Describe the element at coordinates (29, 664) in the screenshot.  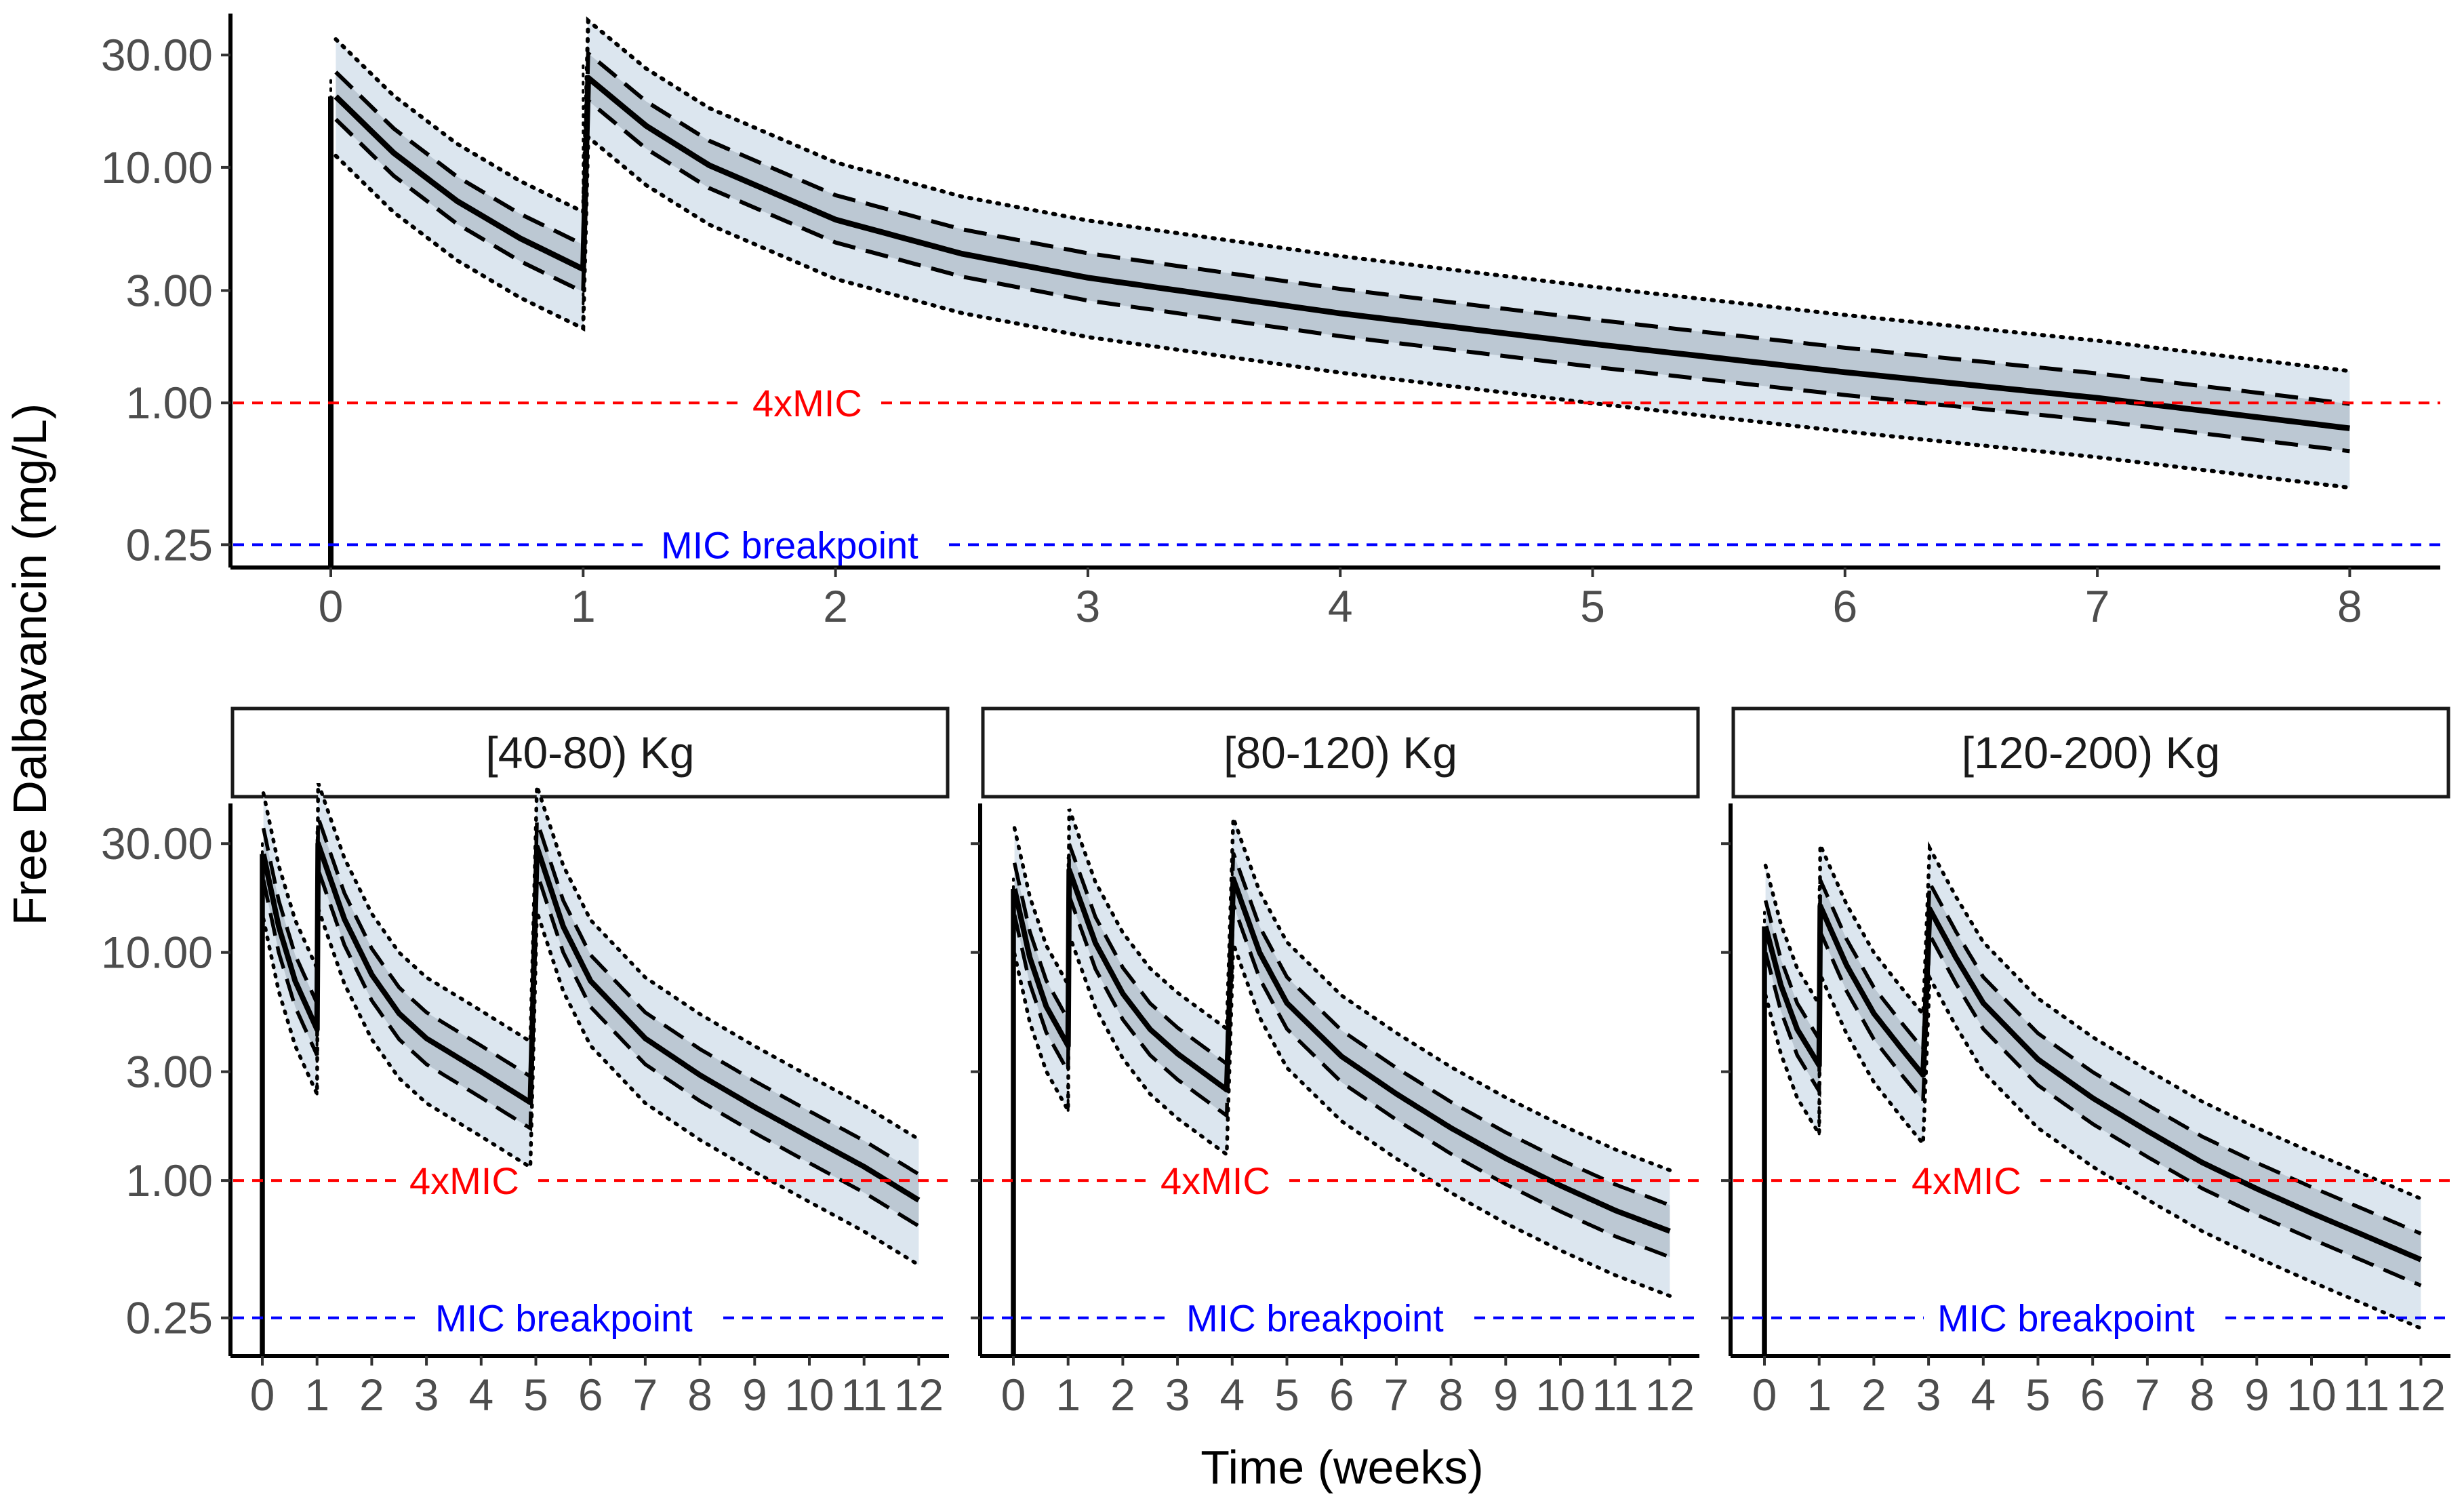
I see `y-axis-title: Free Dalbavancin (mg/L)` at that location.